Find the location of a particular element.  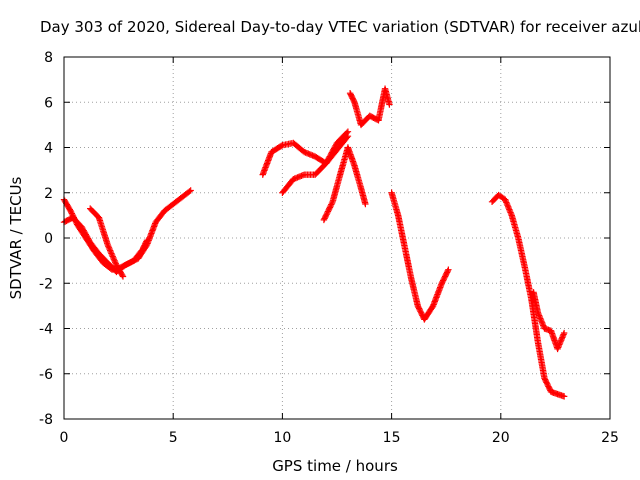

x-tick-label: 20 is located at coordinates (501, 438).